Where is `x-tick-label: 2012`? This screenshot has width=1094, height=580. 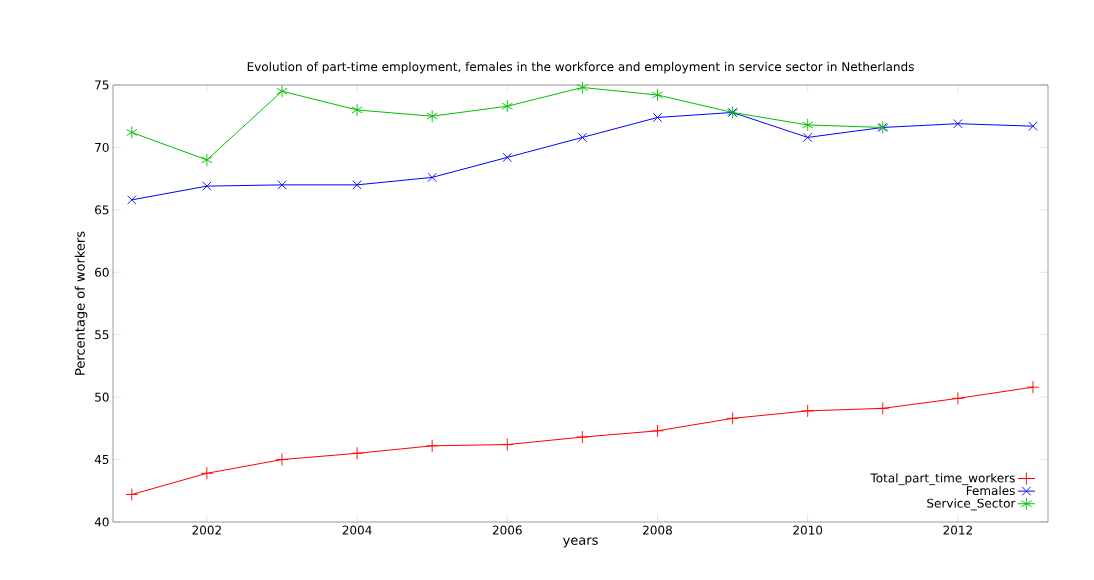 x-tick-label: 2012 is located at coordinates (957, 530).